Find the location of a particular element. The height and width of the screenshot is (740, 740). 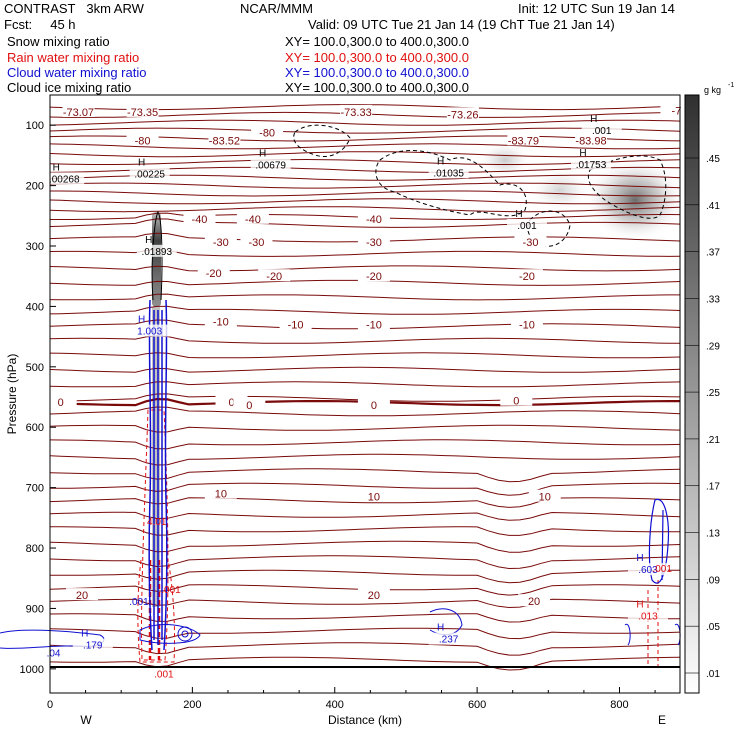

temperature-label: -83.79 is located at coordinates (523, 141).